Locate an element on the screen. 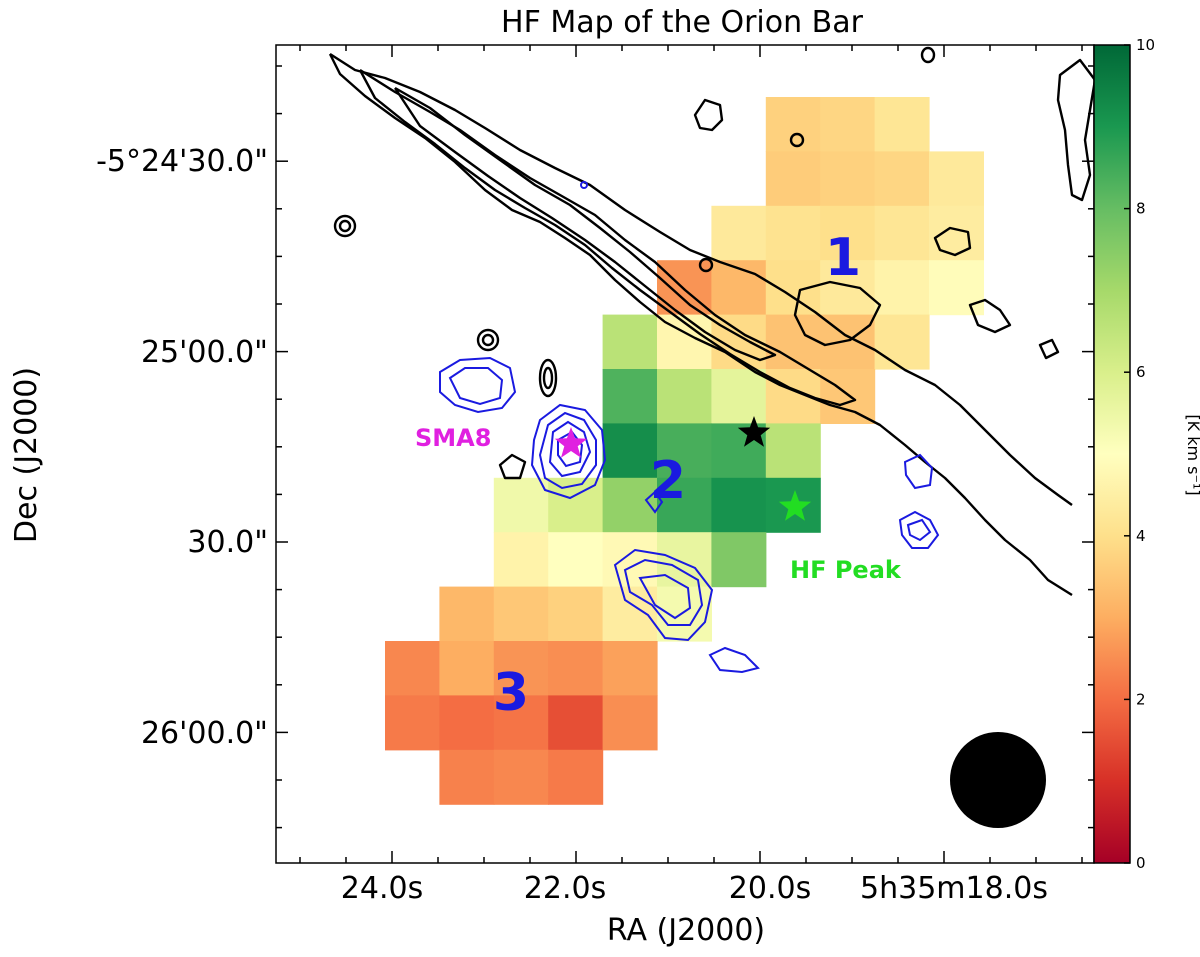  contour-ne-arc is located at coordinates (1076, 130).